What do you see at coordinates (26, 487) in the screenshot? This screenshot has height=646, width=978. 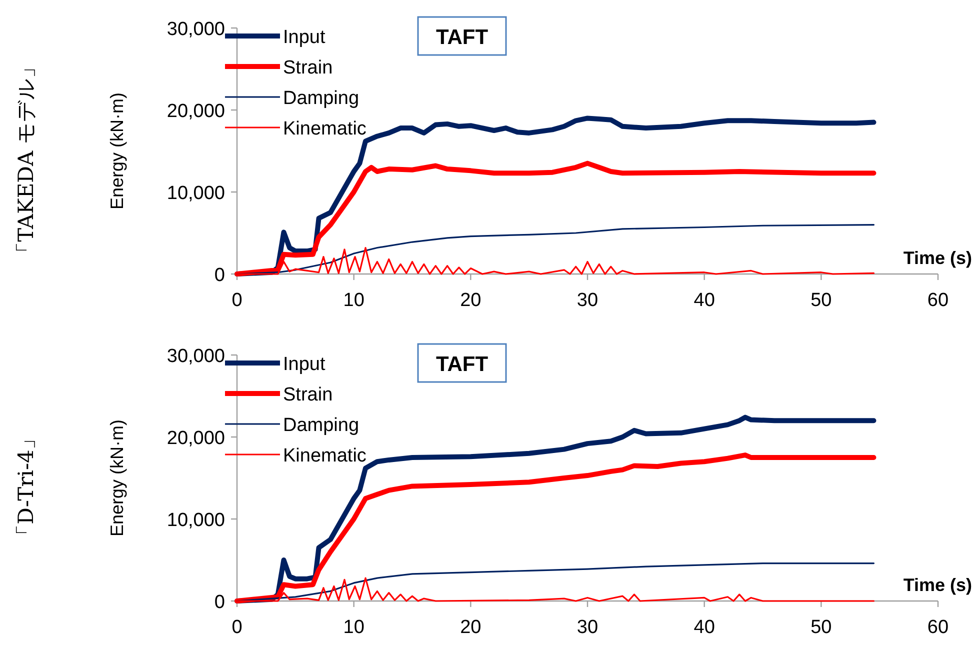 I see `text: 「D-Tri-4」` at bounding box center [26, 487].